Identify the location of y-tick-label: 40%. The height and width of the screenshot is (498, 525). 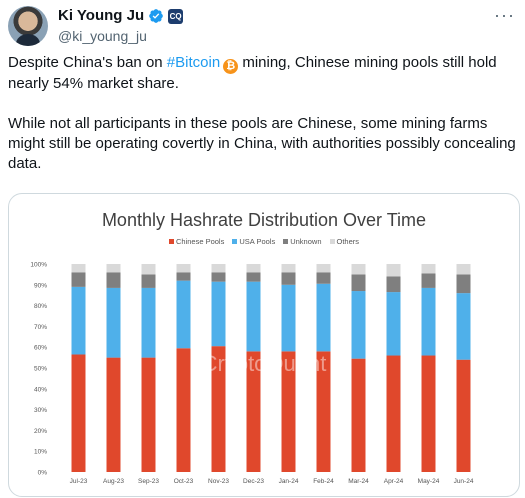
(40, 389).